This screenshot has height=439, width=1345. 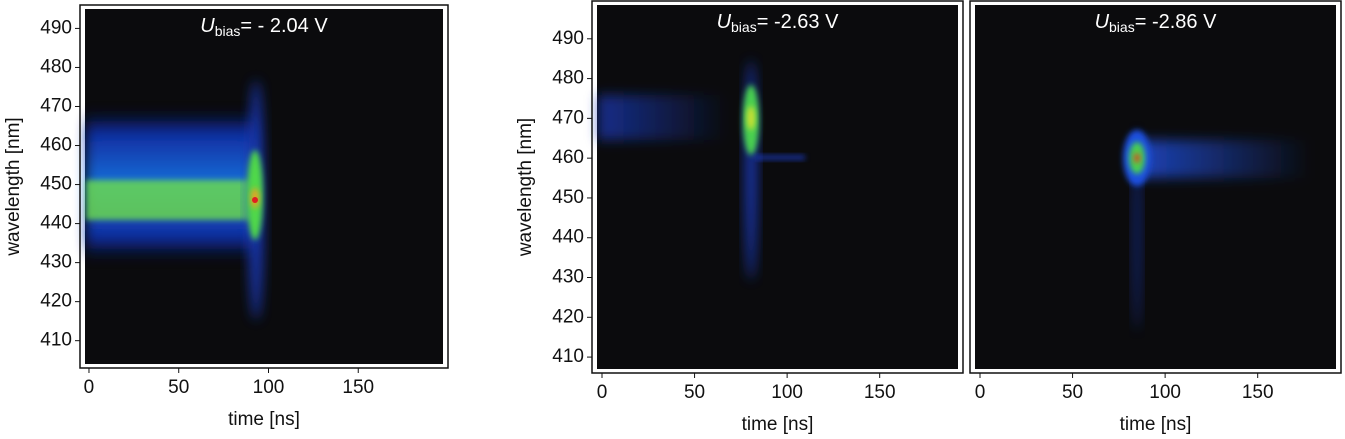 I want to click on panel-title: Ubias= - 2.04 V, so click(x=264, y=26).